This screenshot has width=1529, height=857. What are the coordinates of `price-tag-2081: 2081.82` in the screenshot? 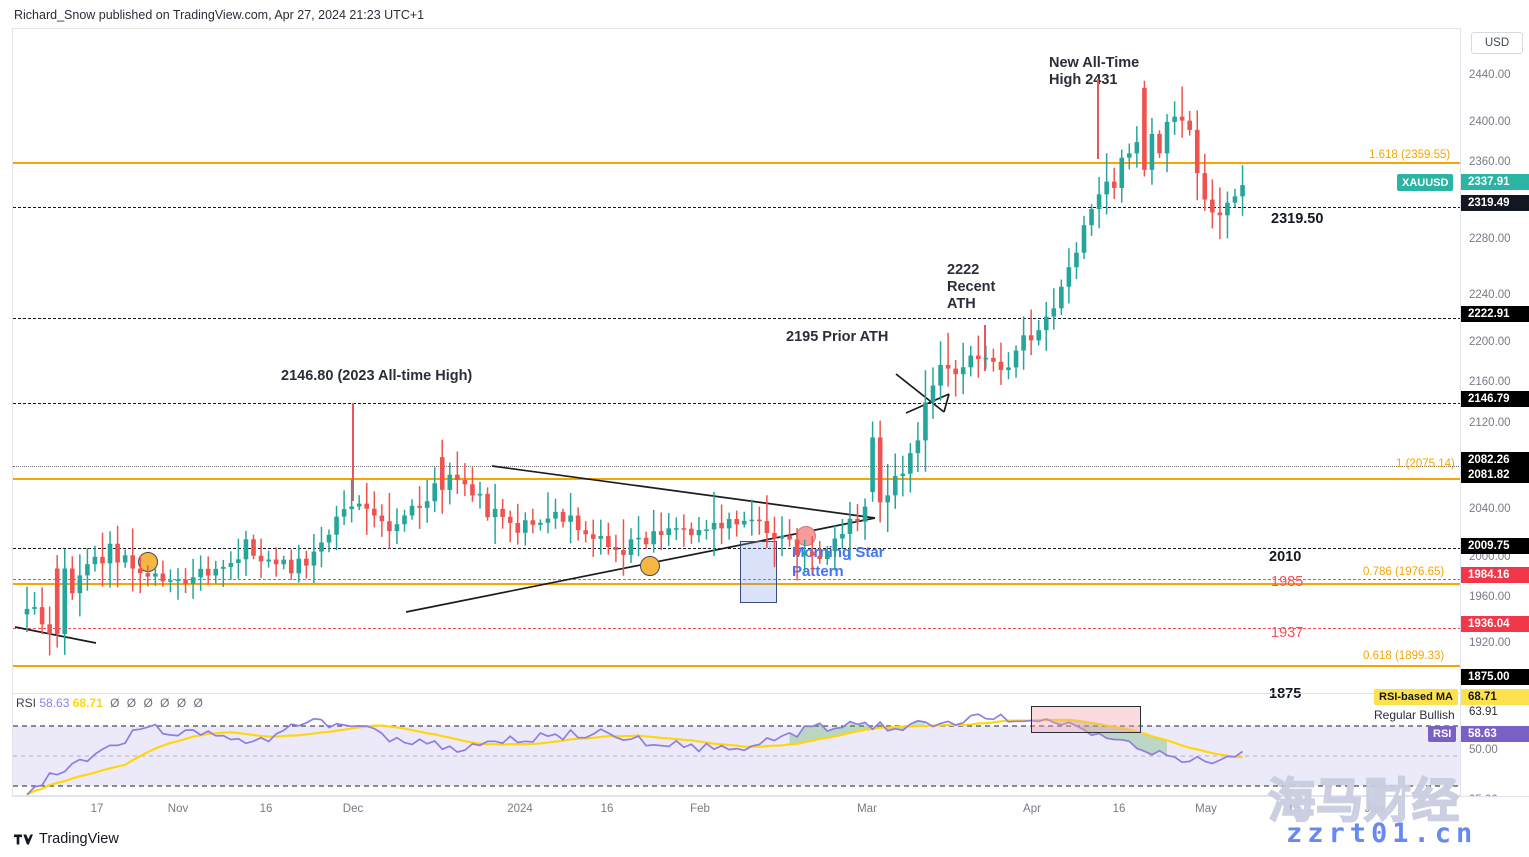 It's located at (1495, 475).